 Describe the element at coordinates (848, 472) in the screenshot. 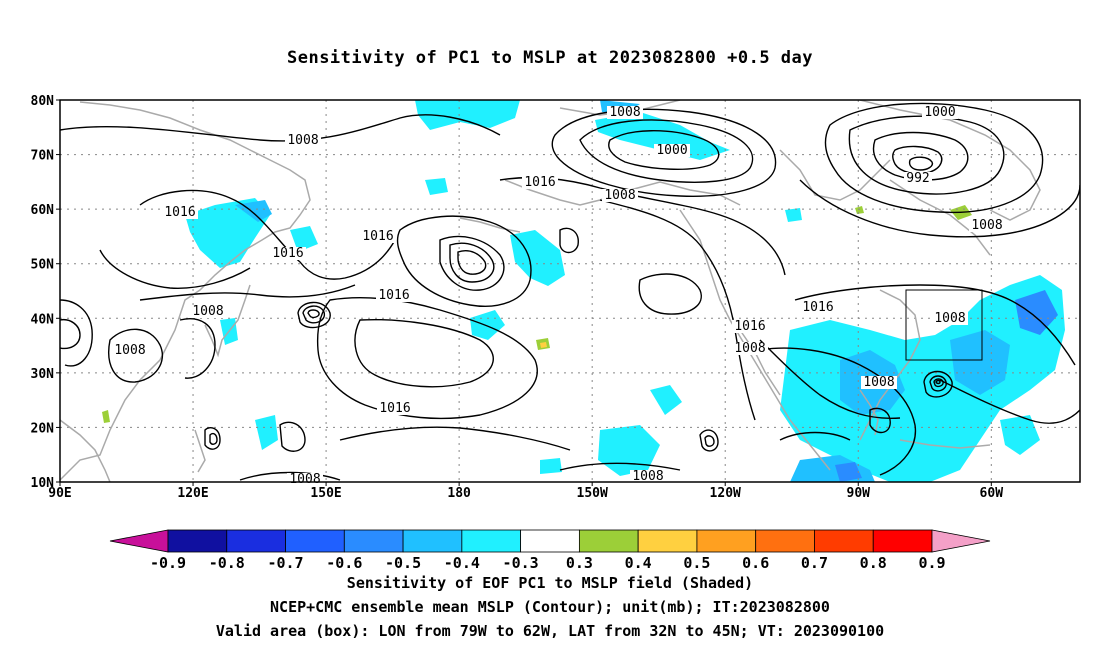

I see `shade-deep-blue-gulf` at that location.